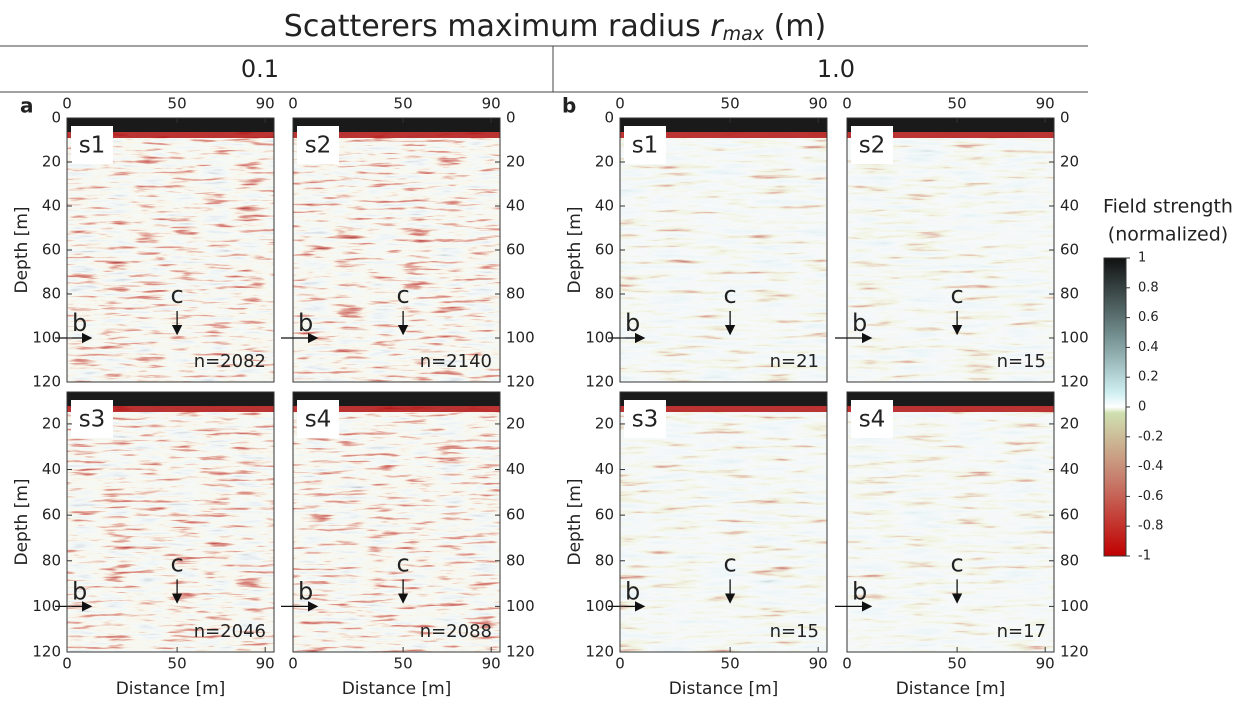 This screenshot has width=1247, height=710. What do you see at coordinates (794, 361) in the screenshot?
I see `scatterer-count: n=21` at bounding box center [794, 361].